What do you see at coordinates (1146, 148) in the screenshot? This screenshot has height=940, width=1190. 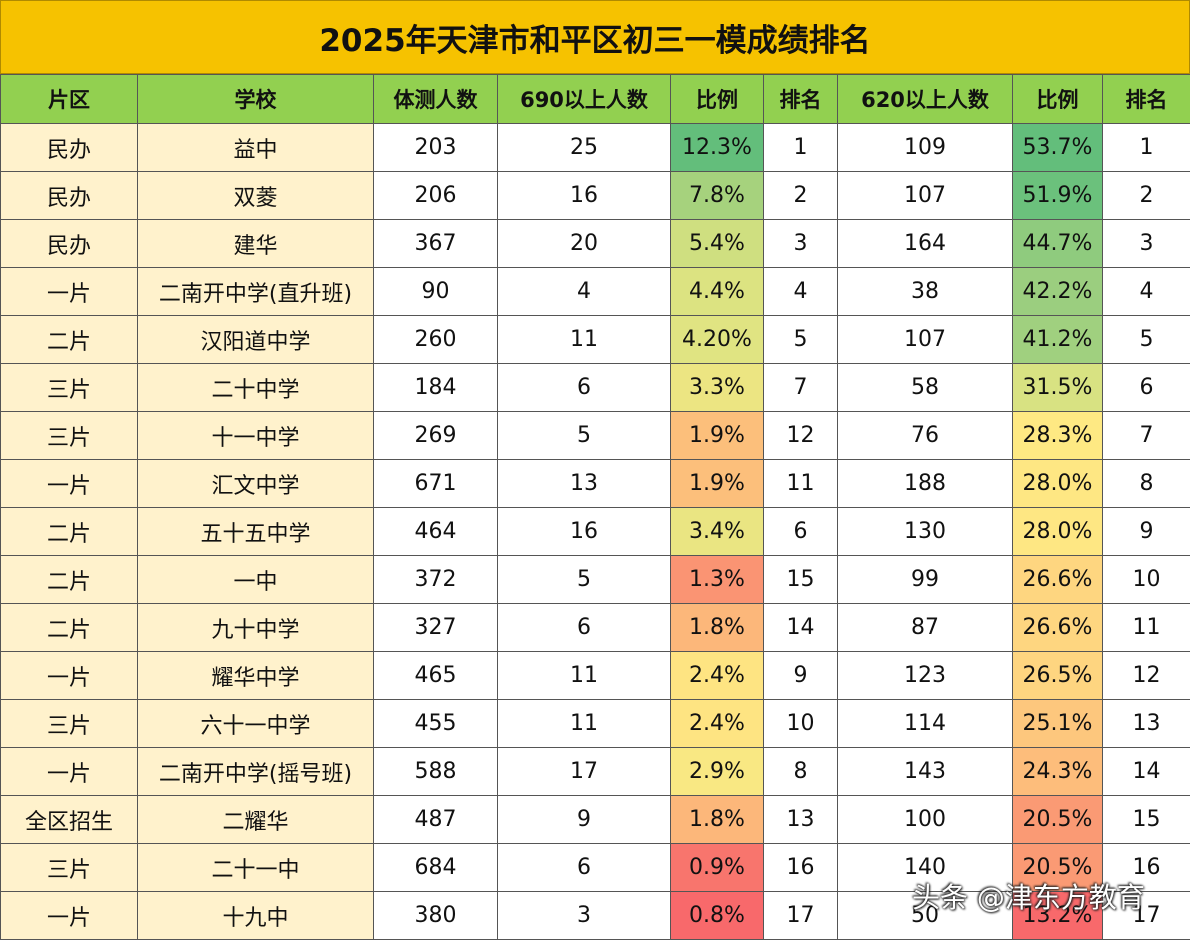 I see `rank-620-cell: 1` at bounding box center [1146, 148].